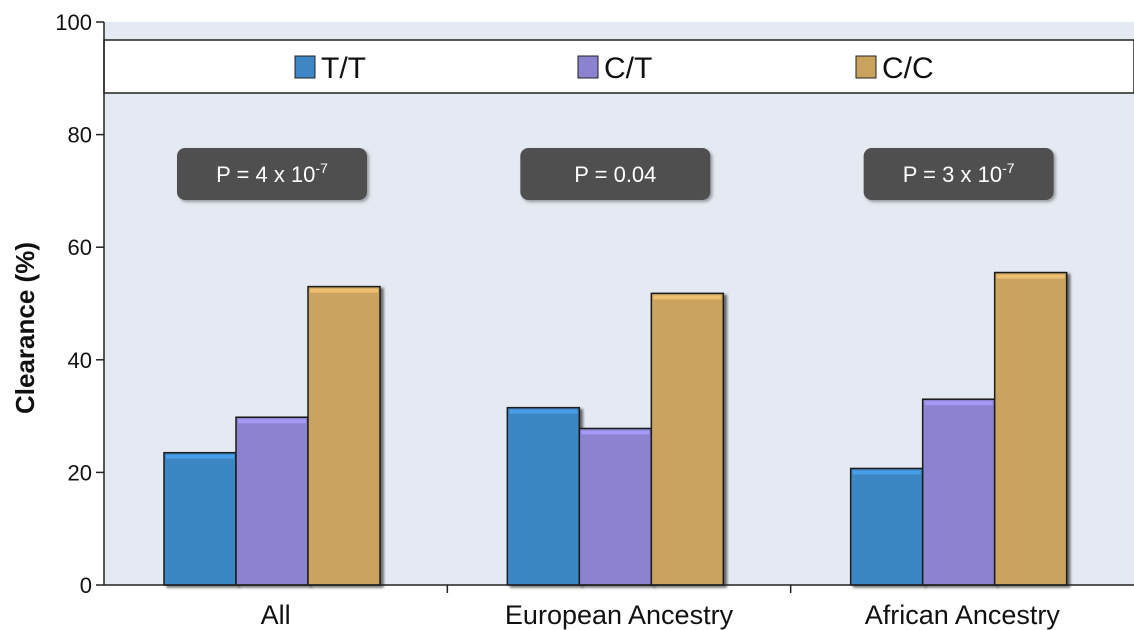 The width and height of the screenshot is (1134, 630). I want to click on legend-label: C/T, so click(628, 68).